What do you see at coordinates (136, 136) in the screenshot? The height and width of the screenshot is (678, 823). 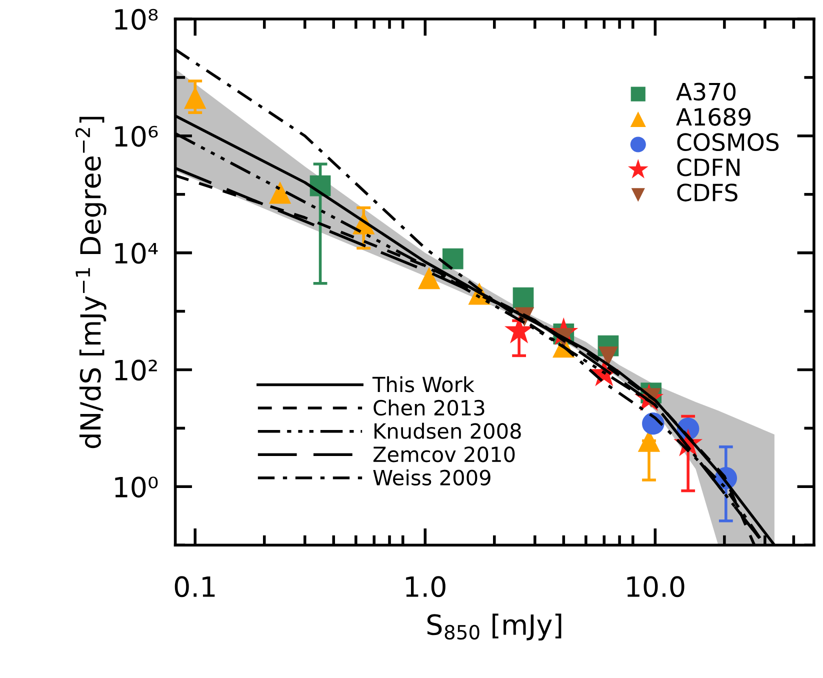 I see `y-tick-label: 10⁶` at bounding box center [136, 136].